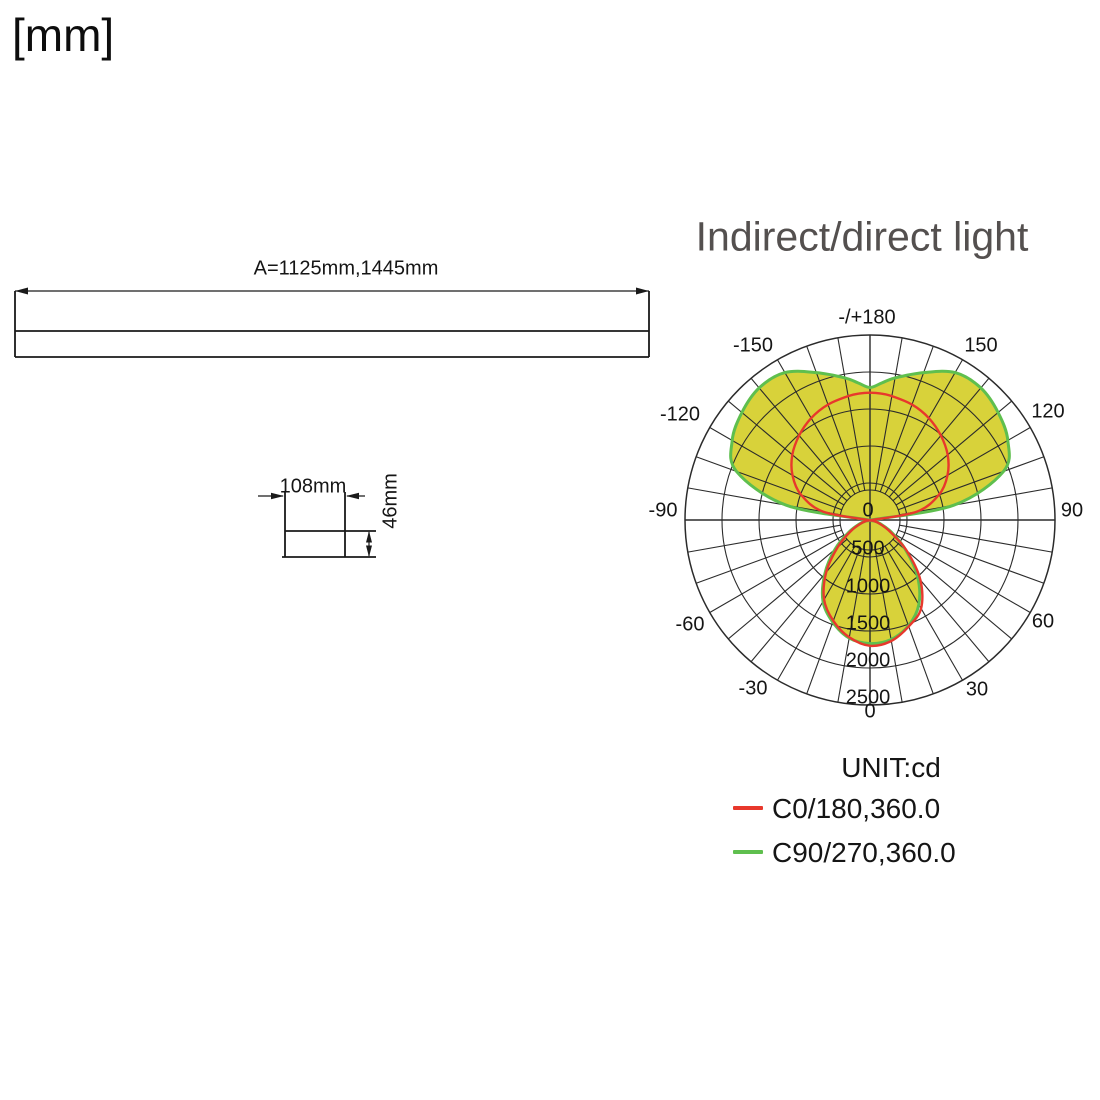 This screenshot has width=1100, height=1100. Describe the element at coordinates (868, 548) in the screenshot. I see `radial-label-500: 500` at that location.